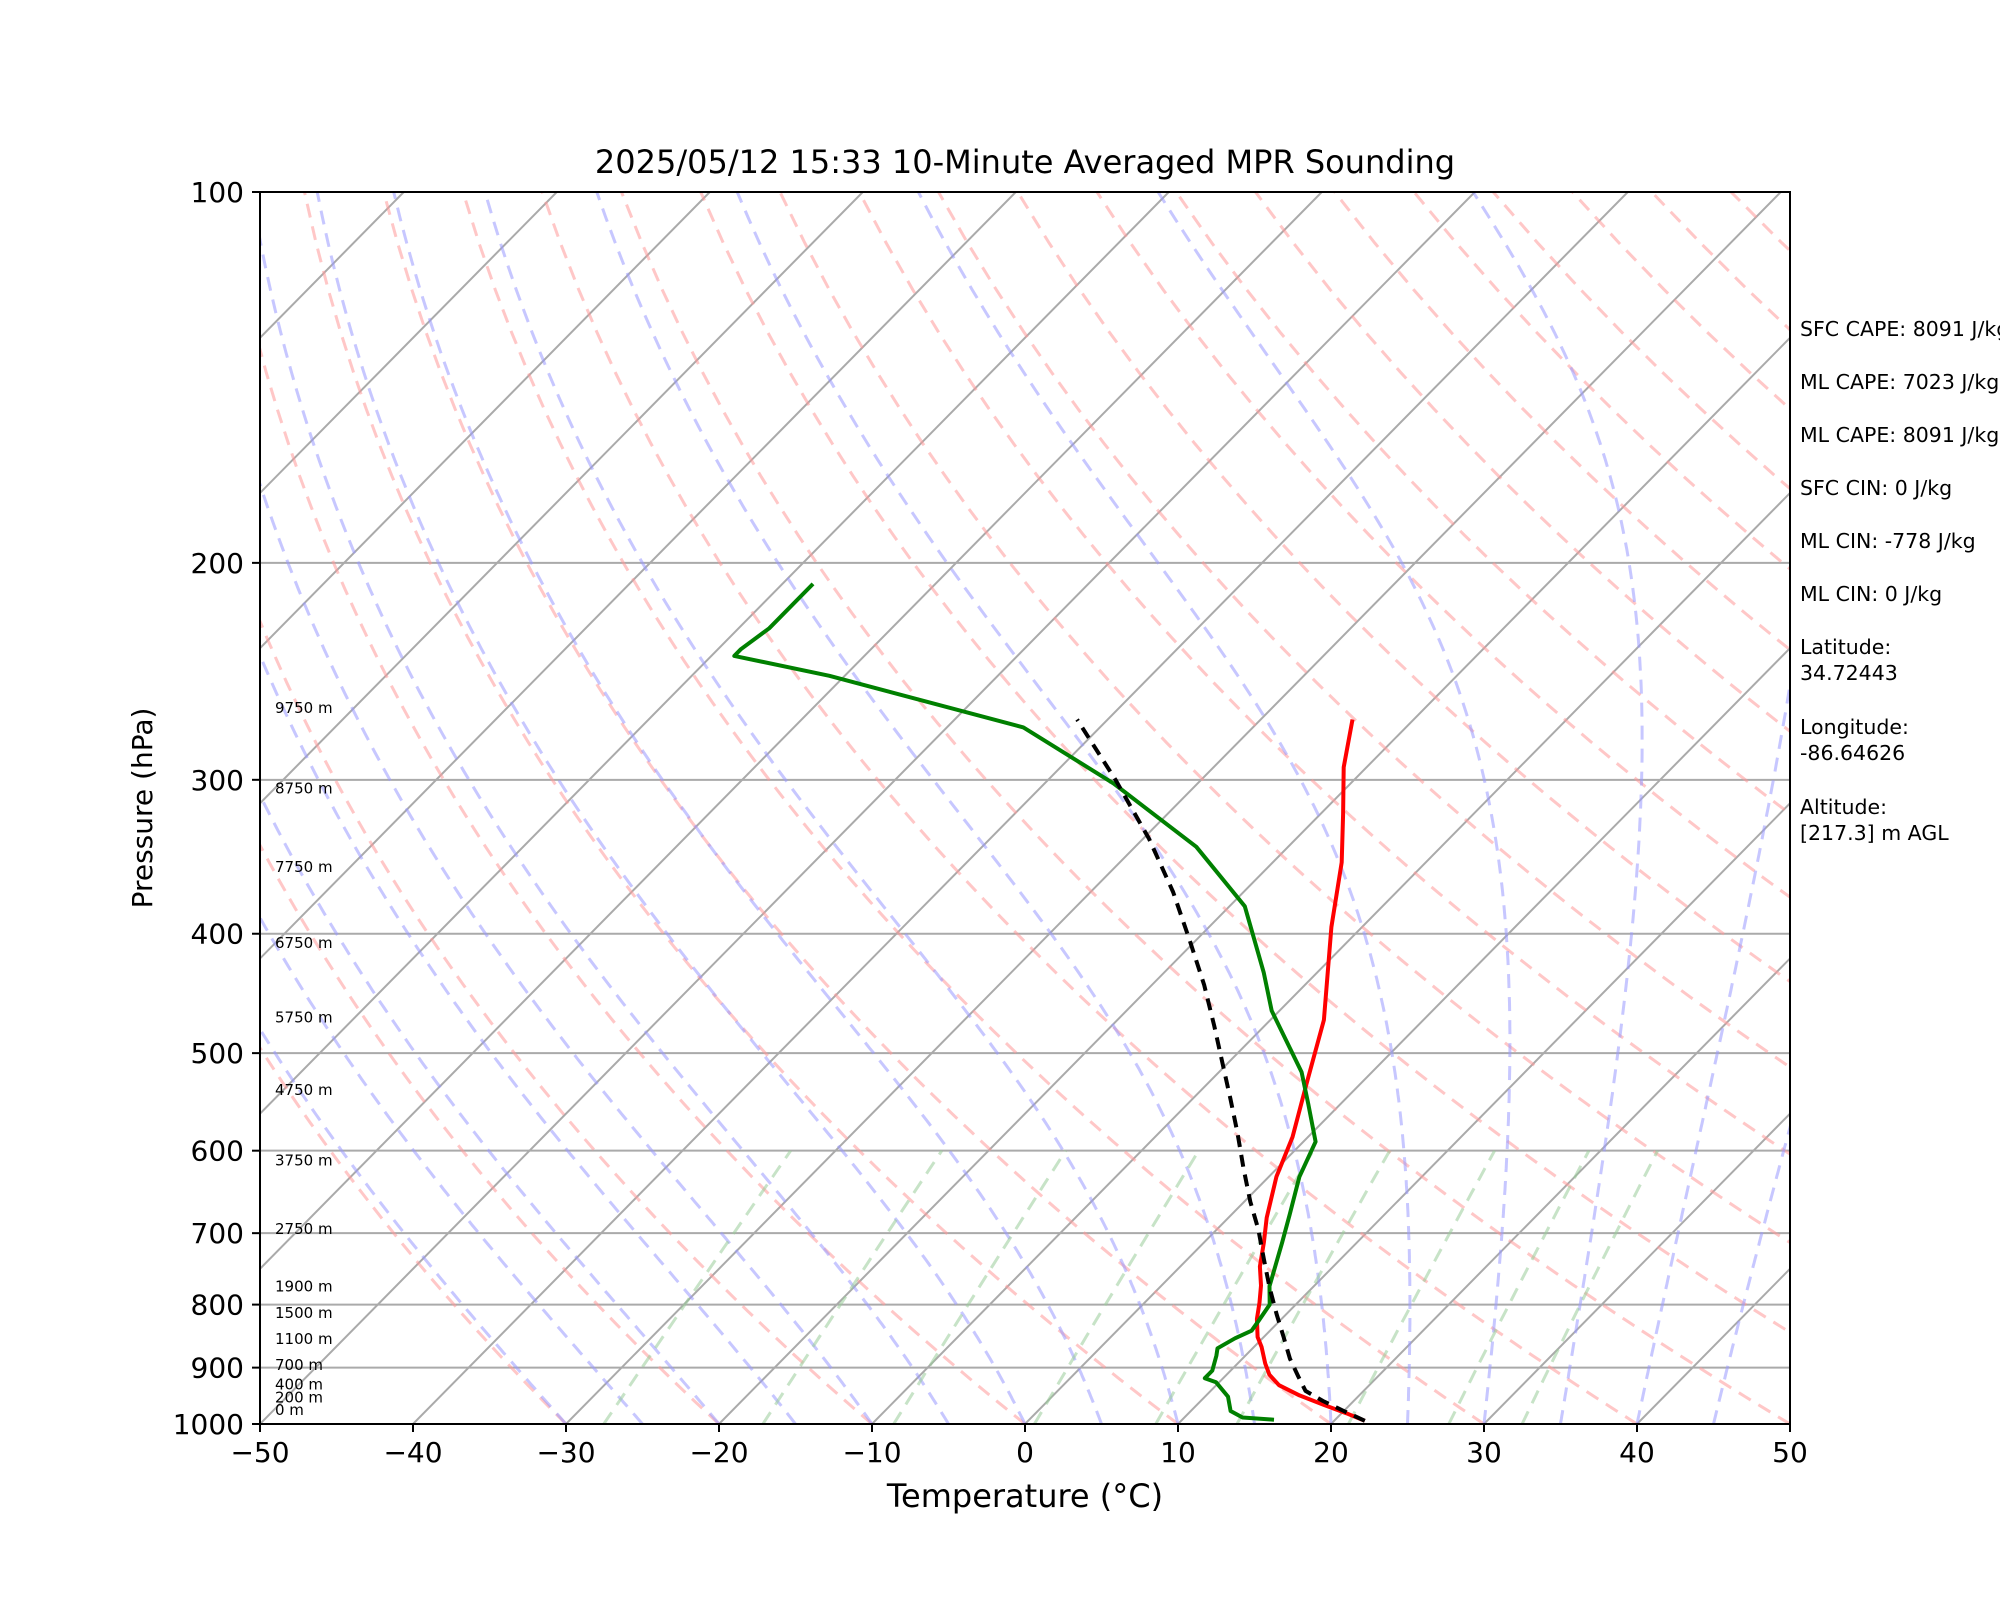 The image size is (2000, 1600). I want to click on dry-adiabat, so click(490, 1133).